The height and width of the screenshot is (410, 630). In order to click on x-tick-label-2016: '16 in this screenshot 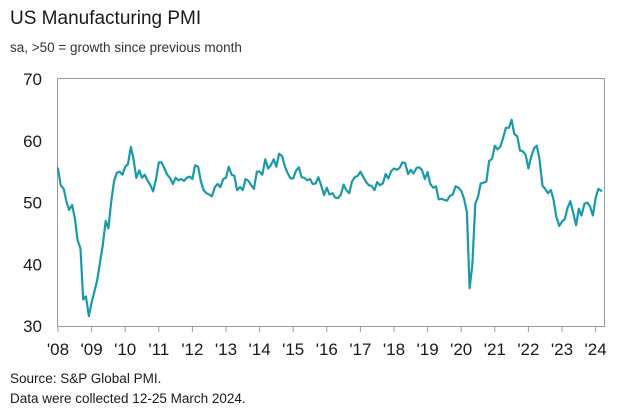, I will do `click(327, 349)`.